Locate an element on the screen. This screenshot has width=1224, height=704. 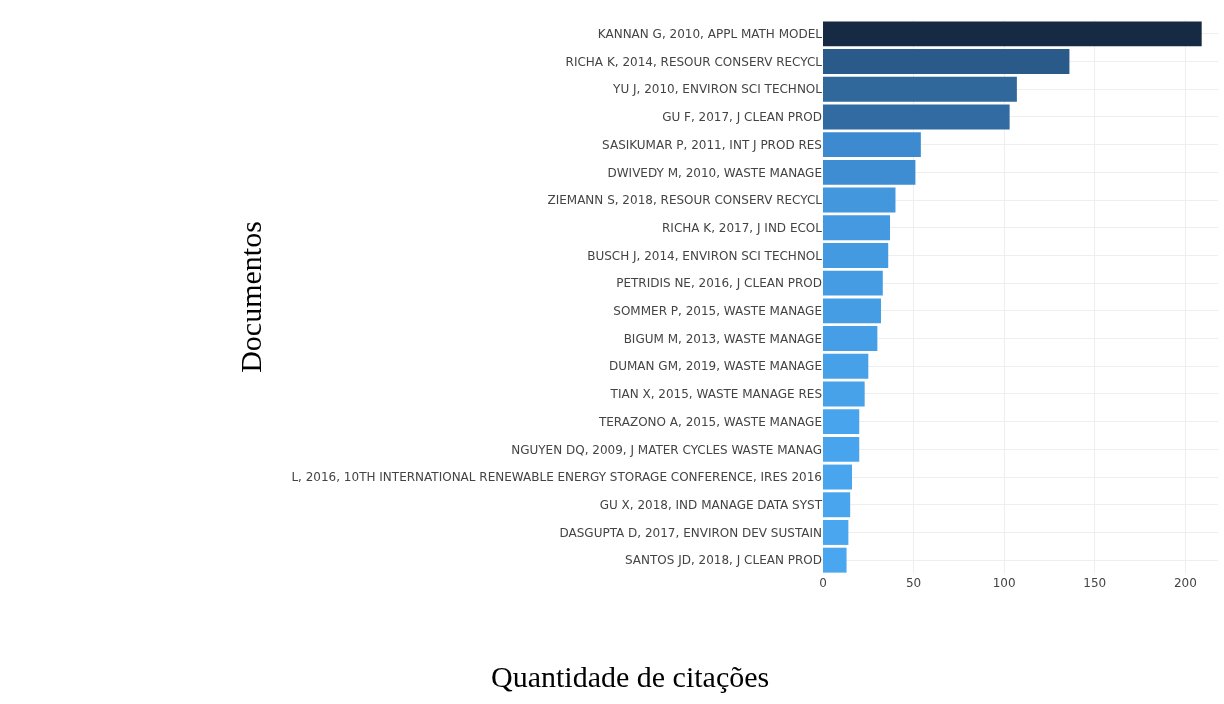
x-axis-title: Quantidade de citações is located at coordinates (630, 676).